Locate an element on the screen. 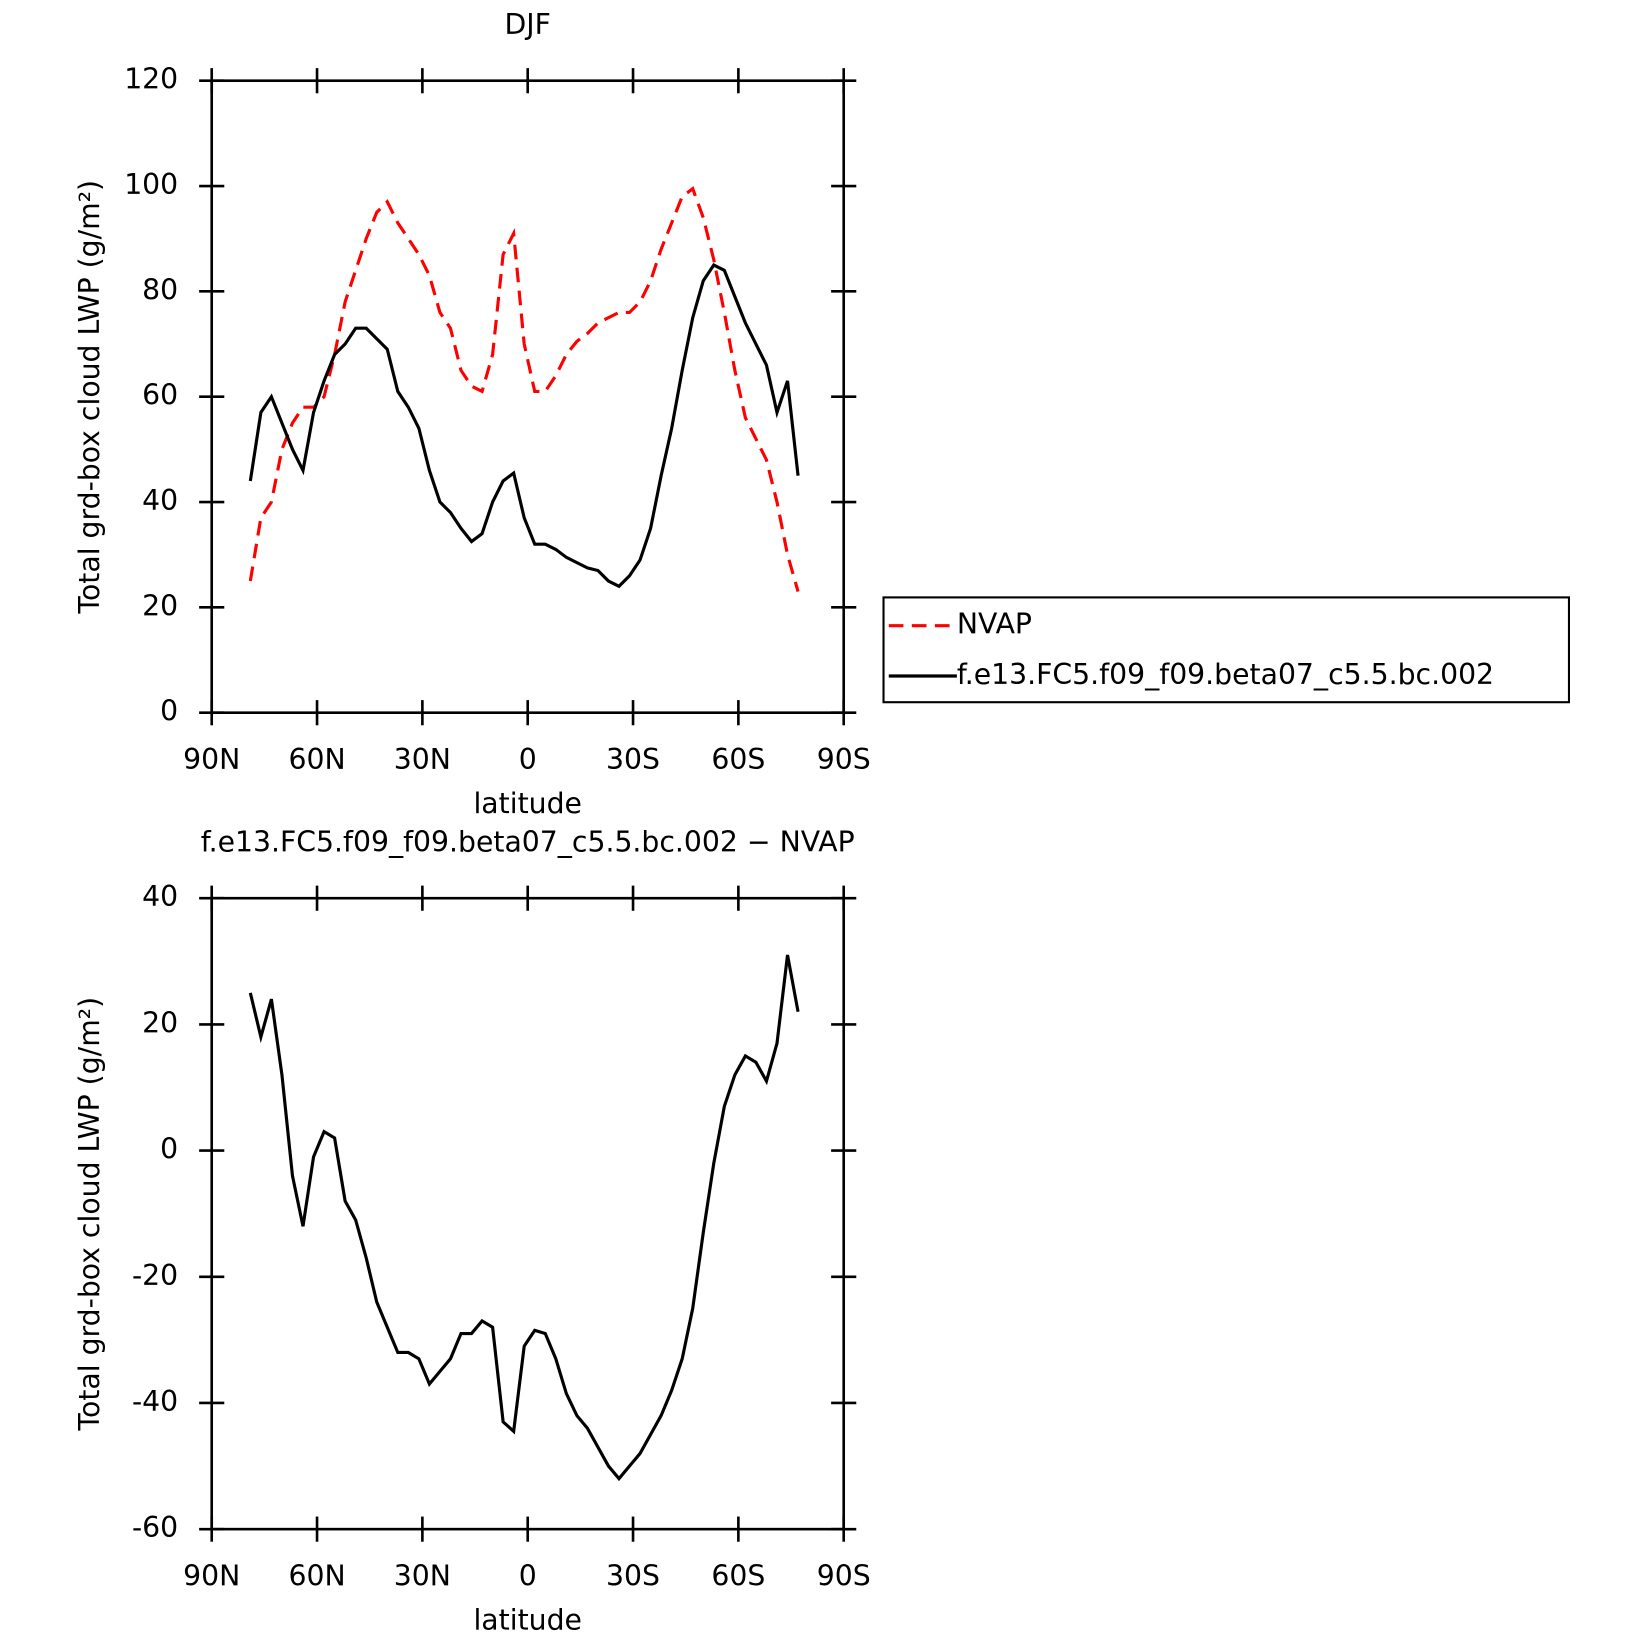 The image size is (1635, 1635). legend-box is located at coordinates (1226, 650).